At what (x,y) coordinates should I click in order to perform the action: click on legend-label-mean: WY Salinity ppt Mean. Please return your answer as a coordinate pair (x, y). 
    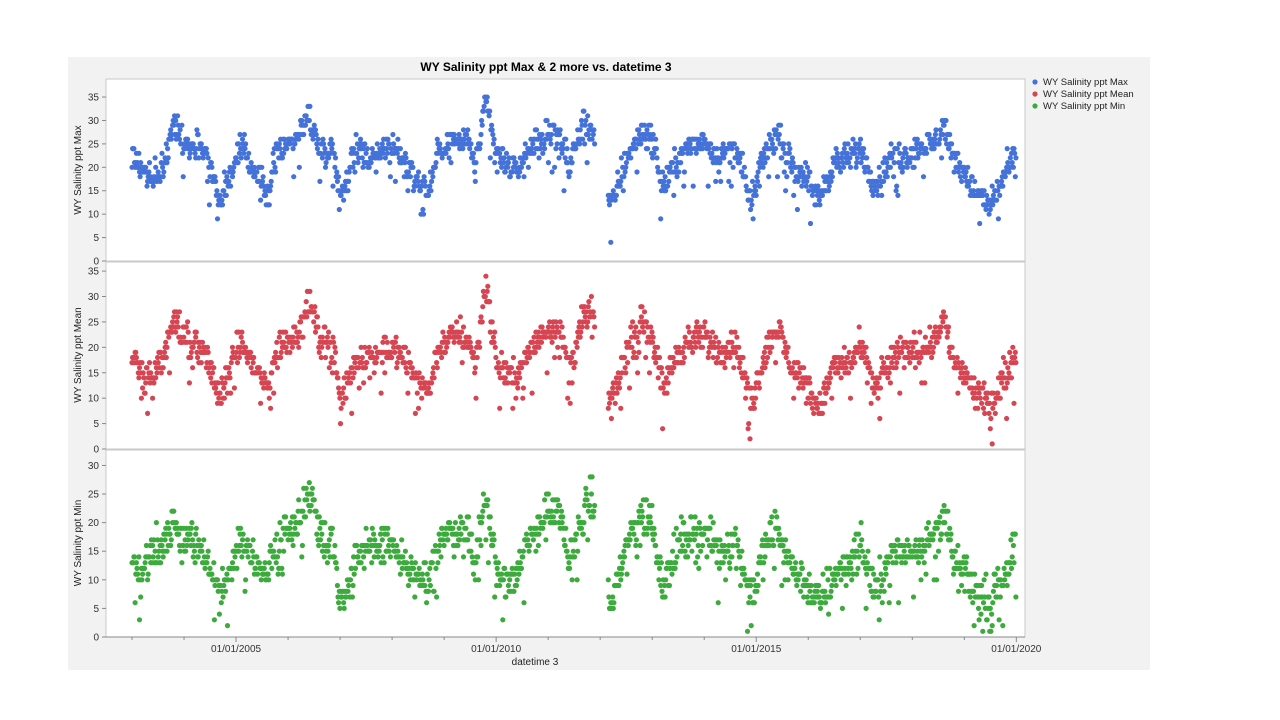
    Looking at the image, I should click on (1088, 94).